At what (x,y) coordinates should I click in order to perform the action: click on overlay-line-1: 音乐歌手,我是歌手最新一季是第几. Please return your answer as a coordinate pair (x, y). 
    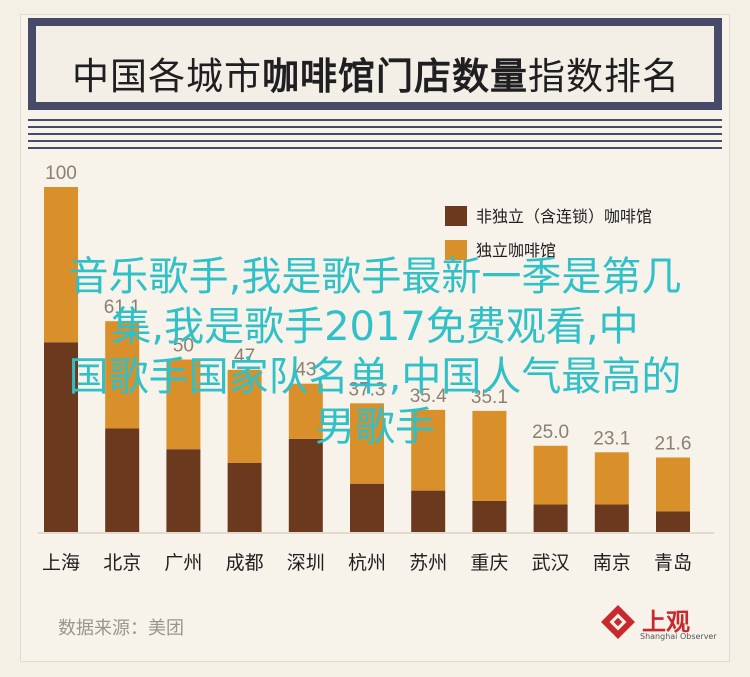
    Looking at the image, I should click on (375, 277).